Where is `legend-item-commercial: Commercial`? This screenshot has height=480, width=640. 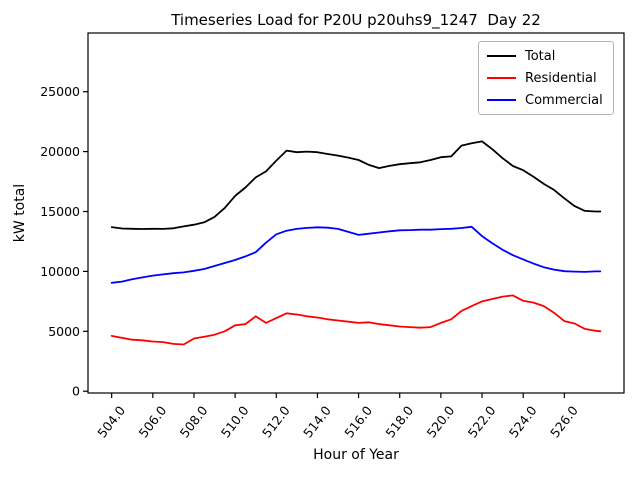
legend-item-commercial: Commercial is located at coordinates (546, 100).